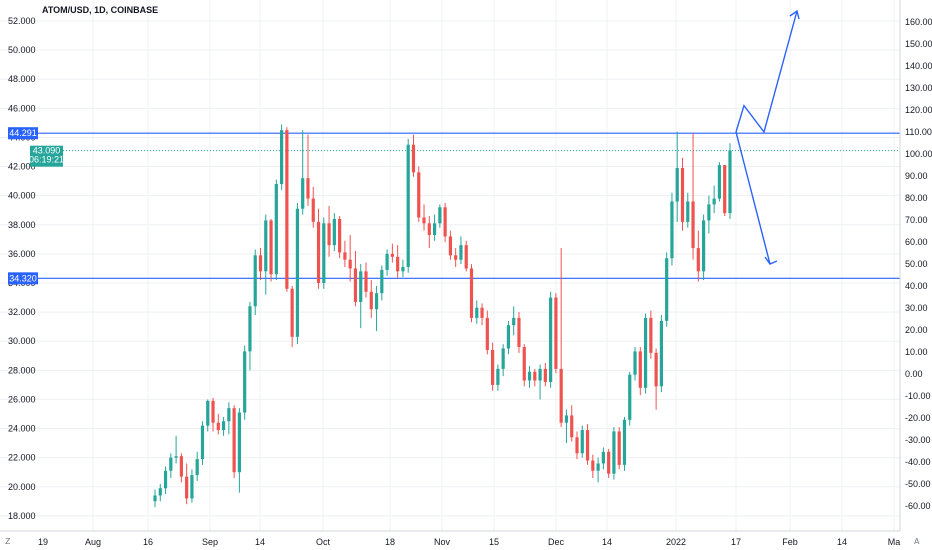 The height and width of the screenshot is (550, 932). What do you see at coordinates (918, 22) in the screenshot?
I see `right-axis-tick-label: 160.00` at bounding box center [918, 22].